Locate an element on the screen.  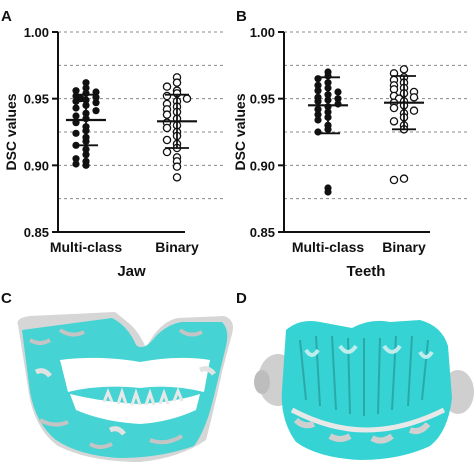
panel-letter-a: A is located at coordinates (6, 16).